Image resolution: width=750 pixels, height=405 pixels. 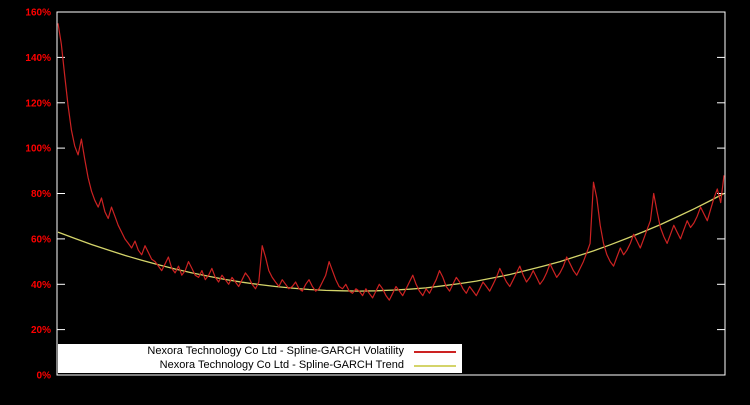 I want to click on svg-text: 80%, so click(x=41, y=194).